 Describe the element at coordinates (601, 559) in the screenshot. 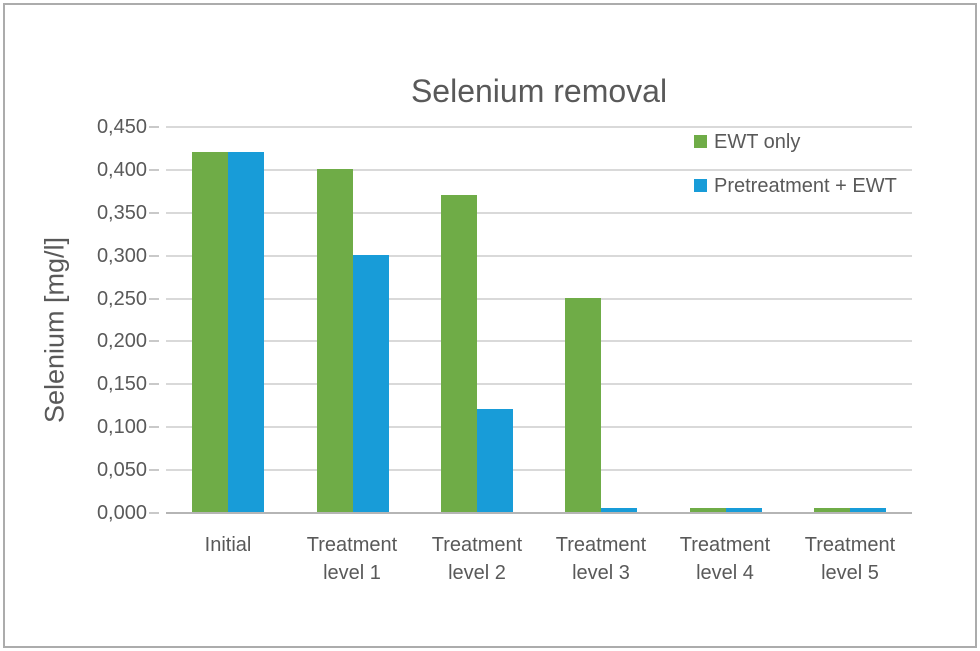

I see `category-label: Treatment level 3` at that location.